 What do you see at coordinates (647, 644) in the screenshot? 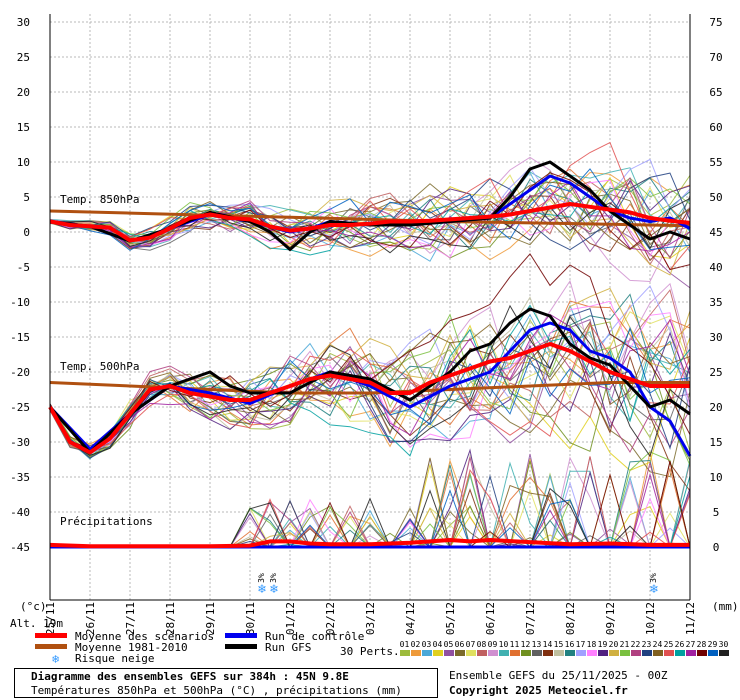
I see `pert-legend-number: 23` at bounding box center [647, 644].